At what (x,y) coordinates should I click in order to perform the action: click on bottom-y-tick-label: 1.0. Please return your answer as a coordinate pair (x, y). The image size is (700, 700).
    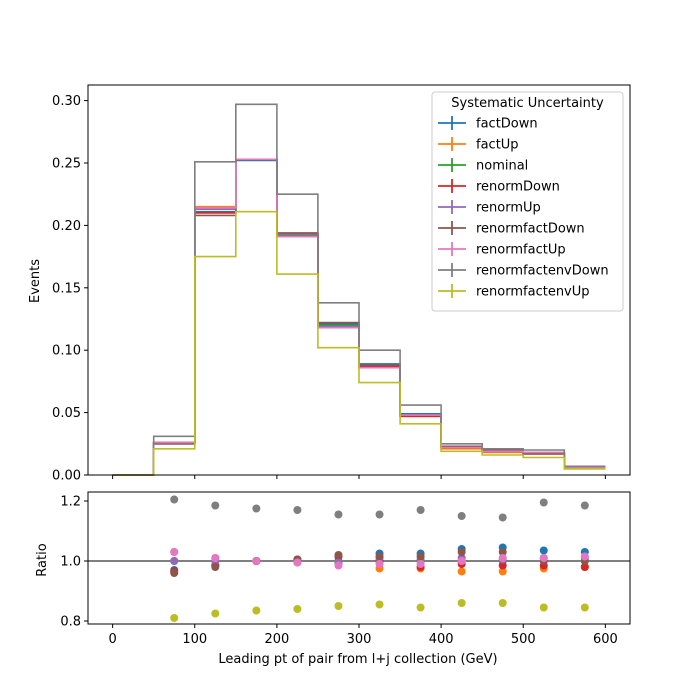
    Looking at the image, I should click on (70, 562).